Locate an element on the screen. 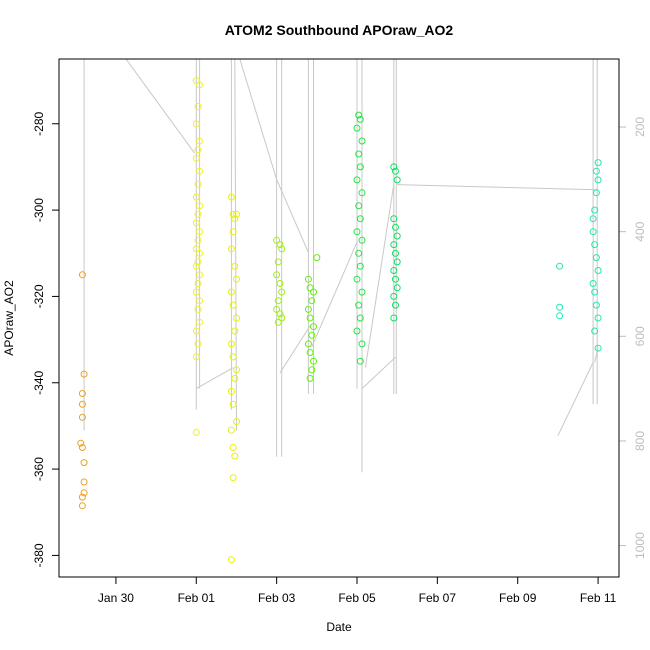 The width and height of the screenshot is (650, 650). x-axis-label: Date is located at coordinates (339, 627).